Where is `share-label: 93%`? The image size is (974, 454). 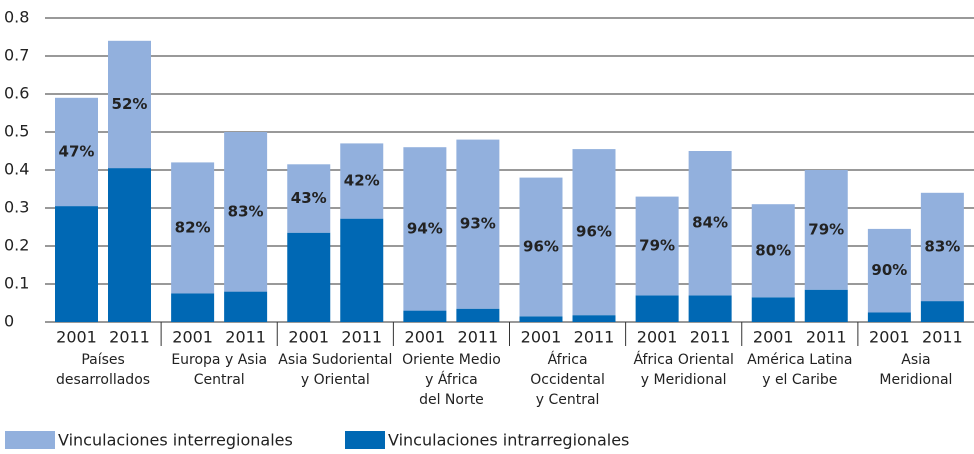
share-label: 93% is located at coordinates (478, 224).